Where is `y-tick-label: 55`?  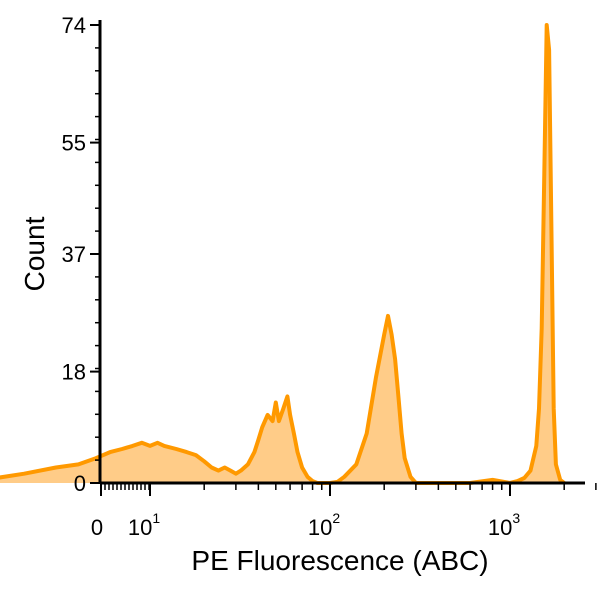
y-tick-label: 55 is located at coordinates (74, 143).